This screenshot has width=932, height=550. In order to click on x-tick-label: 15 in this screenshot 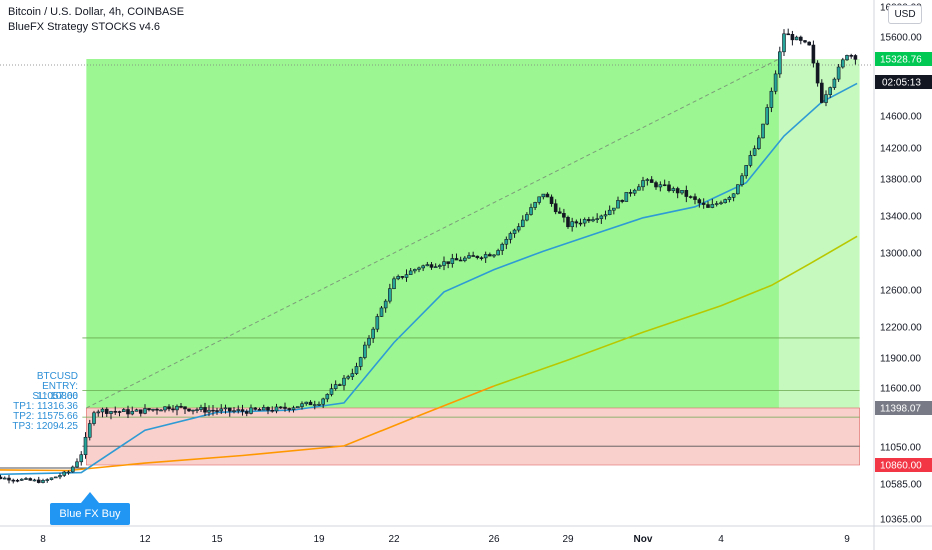, I will do `click(217, 539)`.